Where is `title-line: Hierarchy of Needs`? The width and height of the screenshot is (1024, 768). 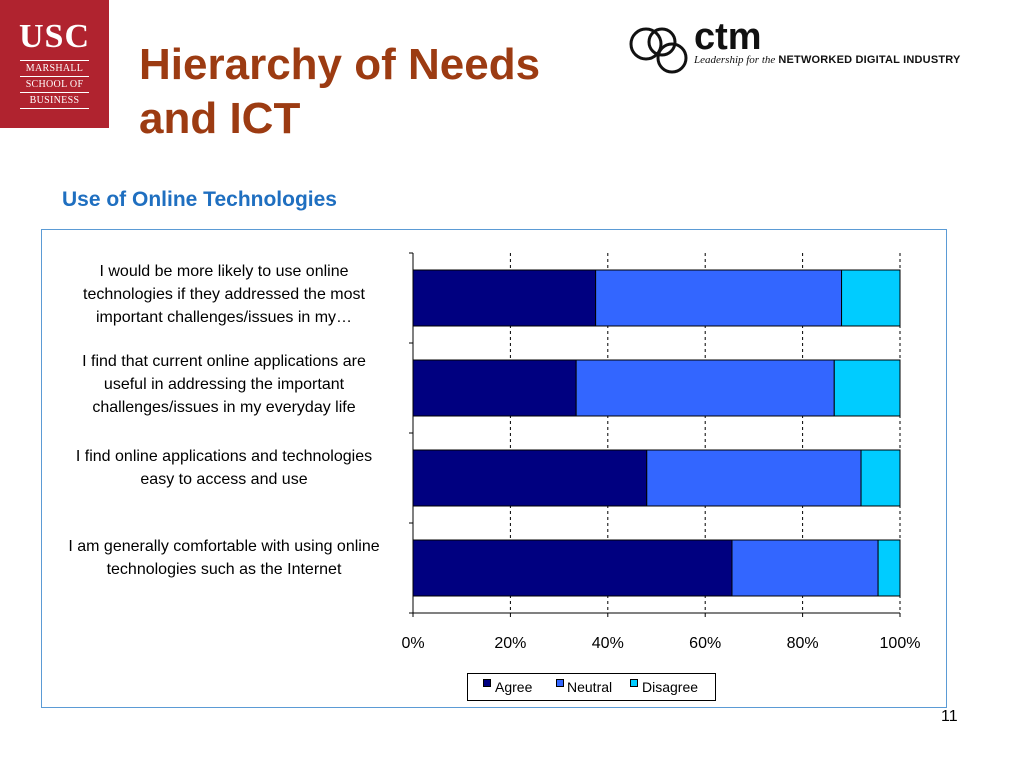
title-line: Hierarchy of Needs is located at coordinates (340, 64).